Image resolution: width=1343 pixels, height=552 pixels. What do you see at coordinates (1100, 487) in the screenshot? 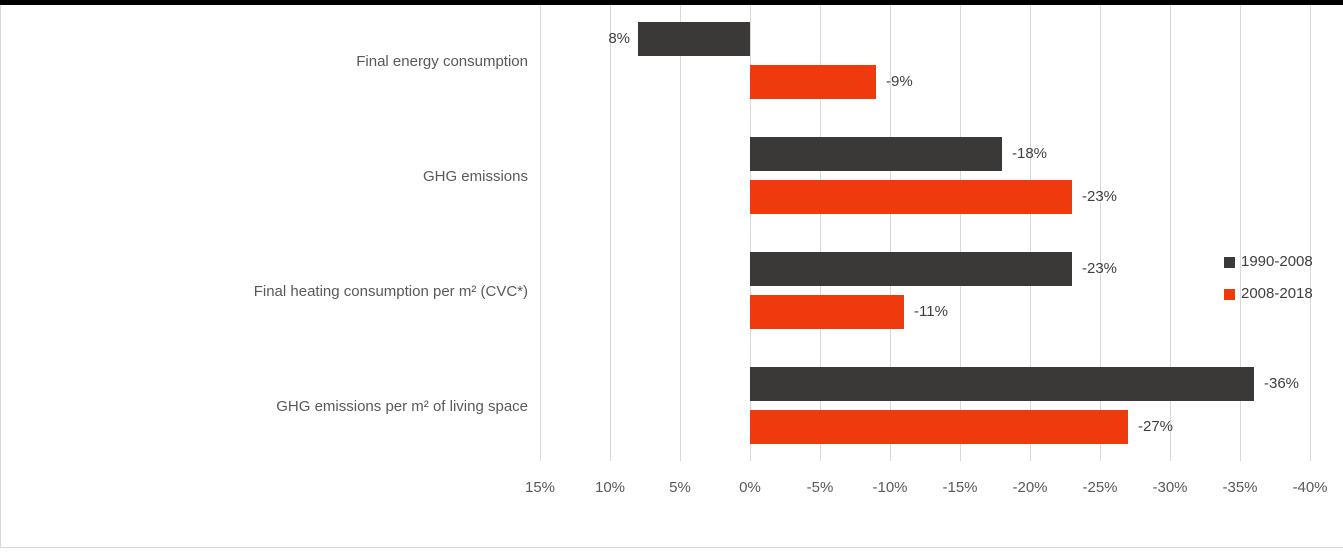
I see `x-axis-tick-label: -25%` at bounding box center [1100, 487].